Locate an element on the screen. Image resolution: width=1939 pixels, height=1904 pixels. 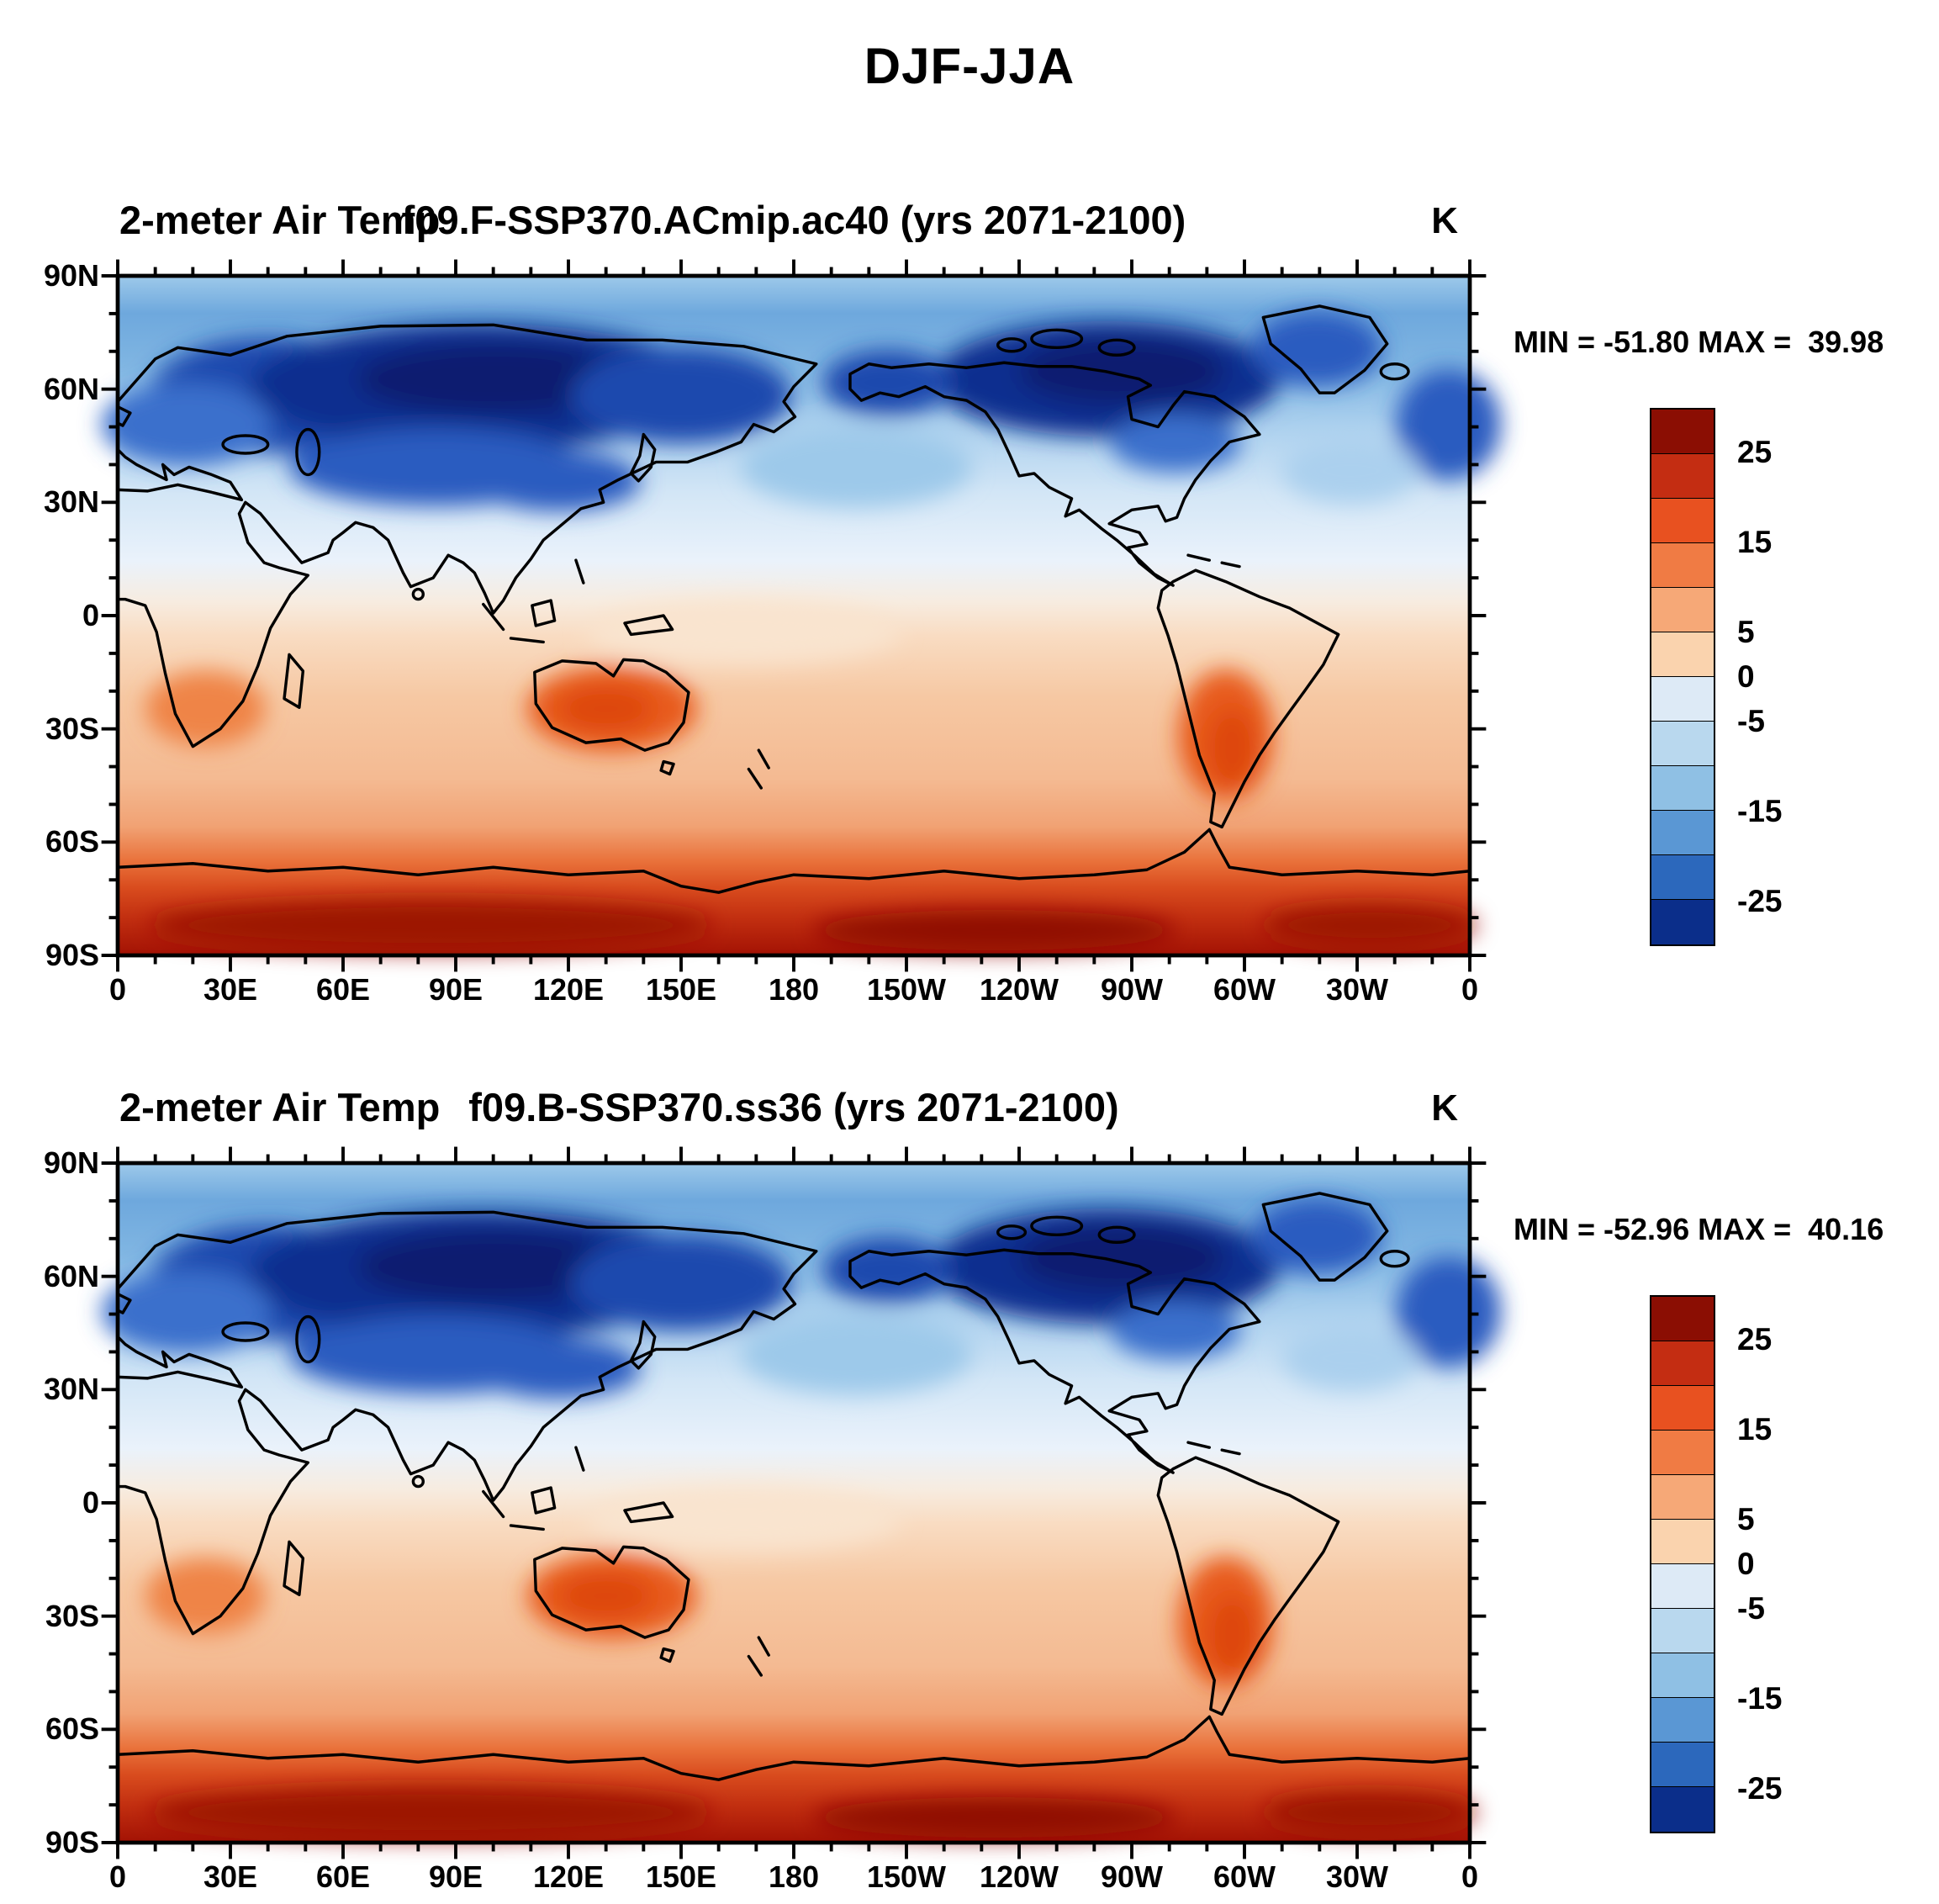
figure-title: DJF-JJA is located at coordinates (969, 66).